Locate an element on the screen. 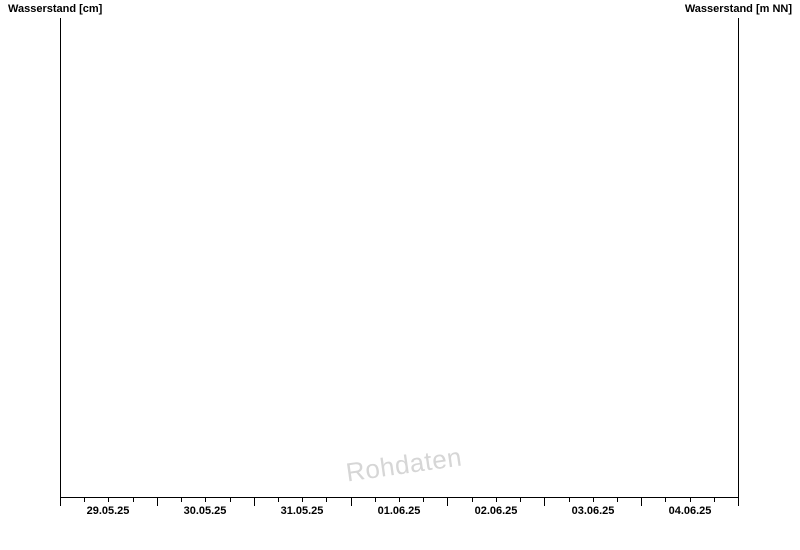 Image resolution: width=800 pixels, height=550 pixels. x-axis-tick-label: 03.06.25 is located at coordinates (593, 511).